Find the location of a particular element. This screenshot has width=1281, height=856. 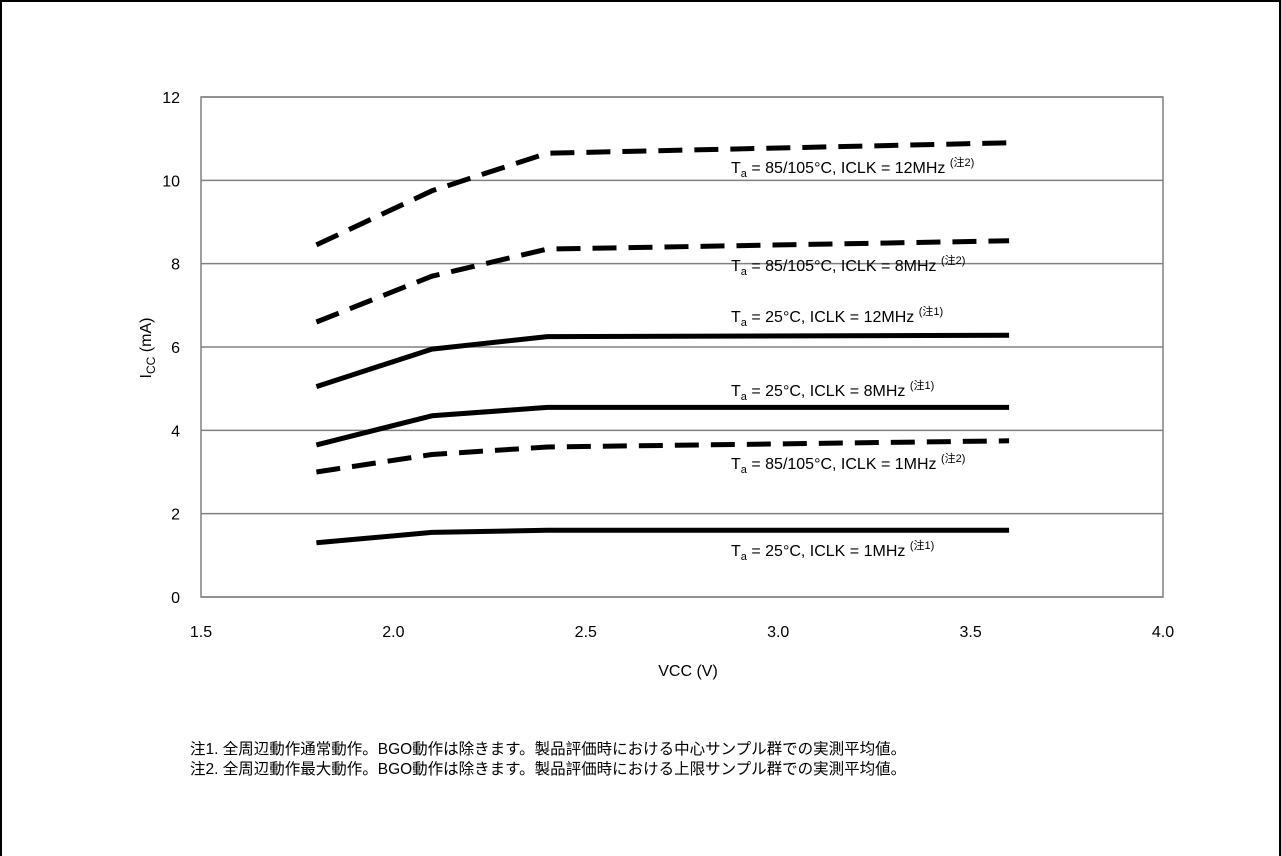

x-tick-label: 3.5 is located at coordinates (970, 632).